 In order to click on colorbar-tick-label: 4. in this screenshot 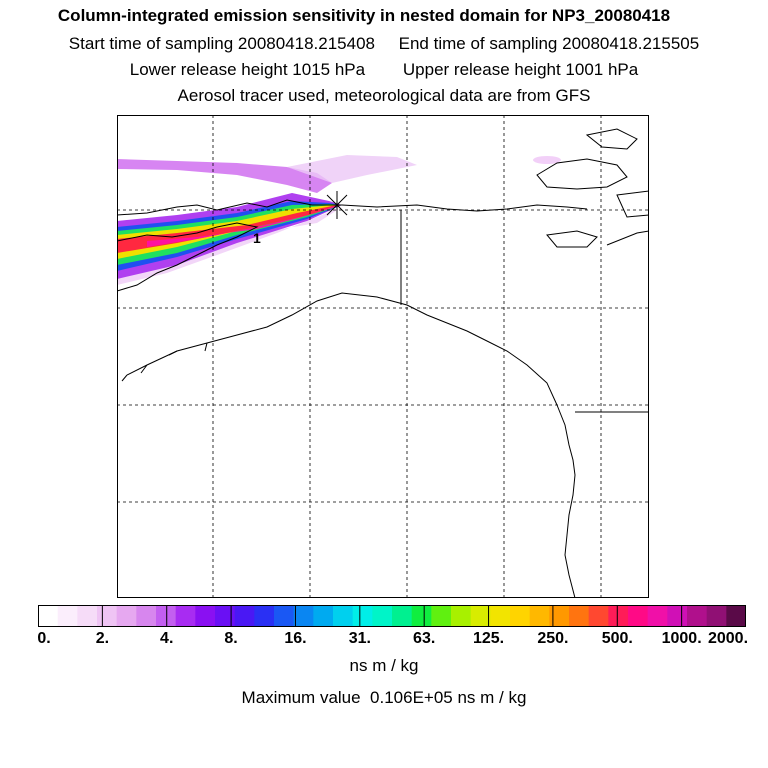, I will do `click(167, 638)`.